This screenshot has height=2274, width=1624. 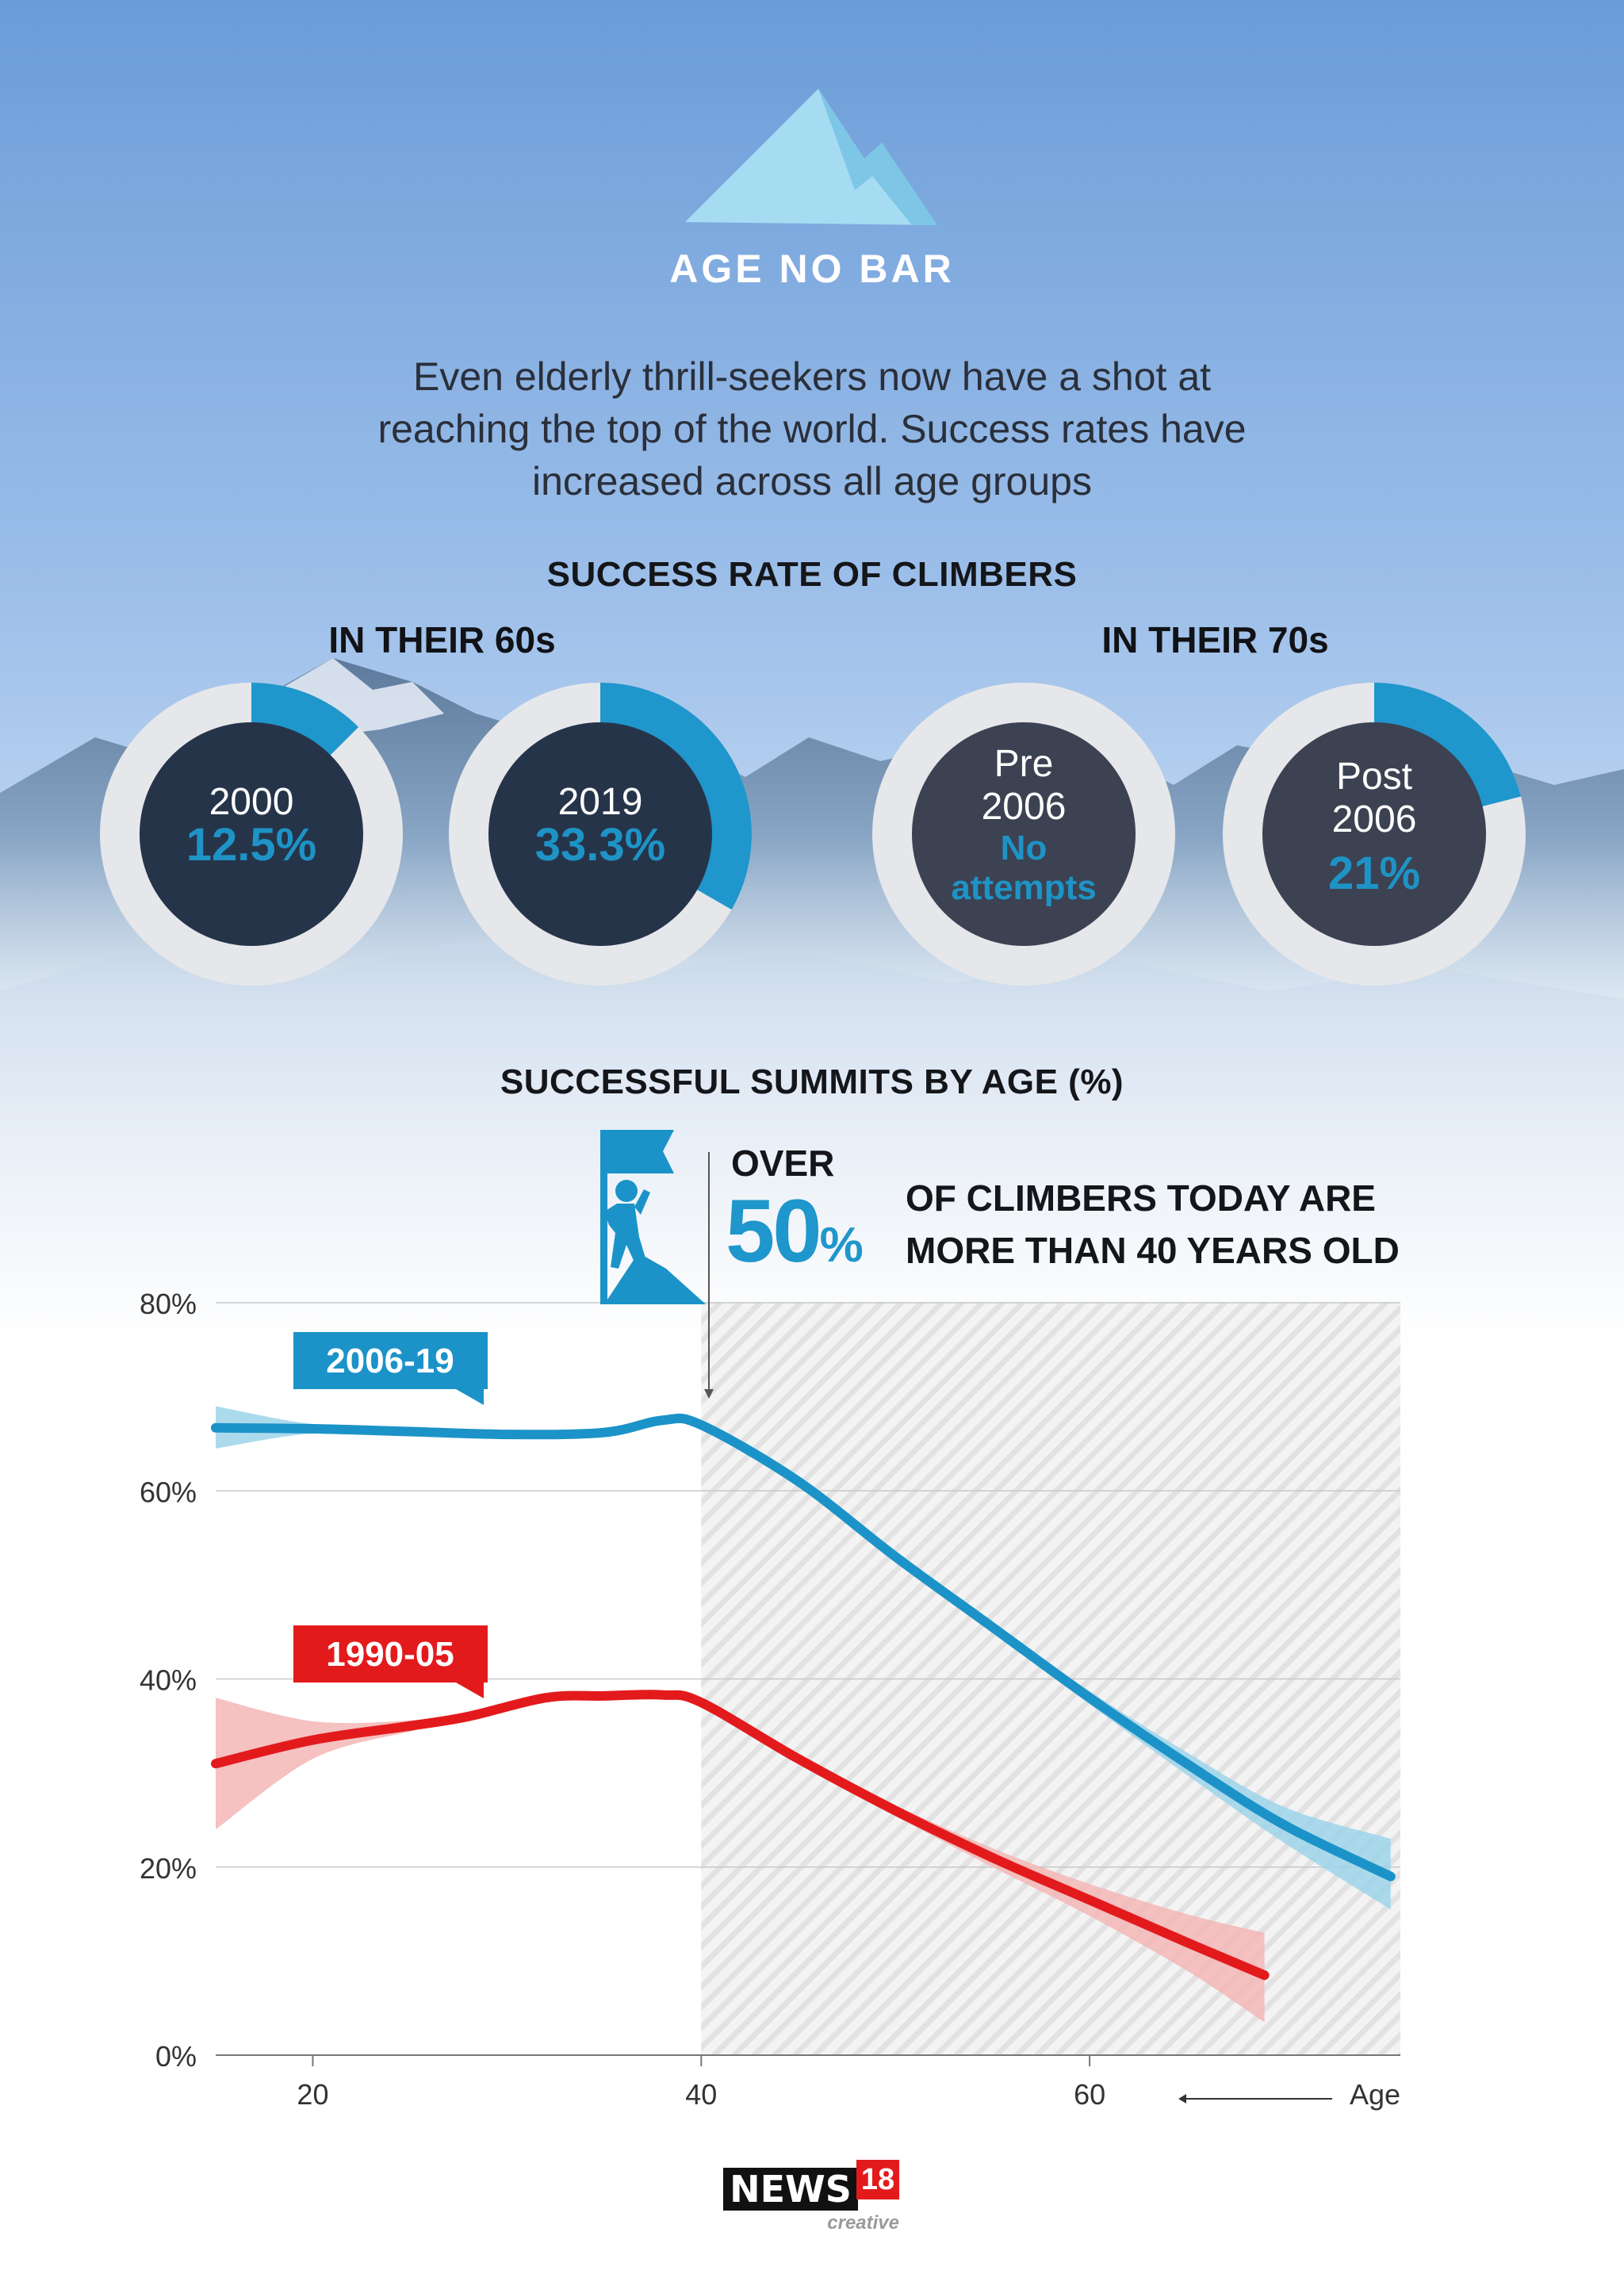 What do you see at coordinates (600, 802) in the screenshot?
I see `donut-year: 2019` at bounding box center [600, 802].